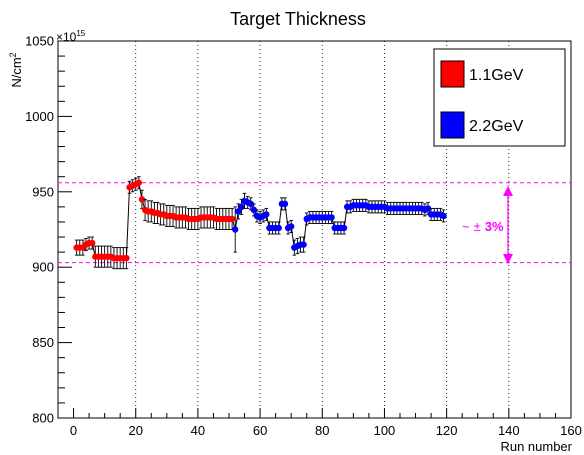  What do you see at coordinates (39, 41) in the screenshot?
I see `y-tick-label: 1050` at bounding box center [39, 41].